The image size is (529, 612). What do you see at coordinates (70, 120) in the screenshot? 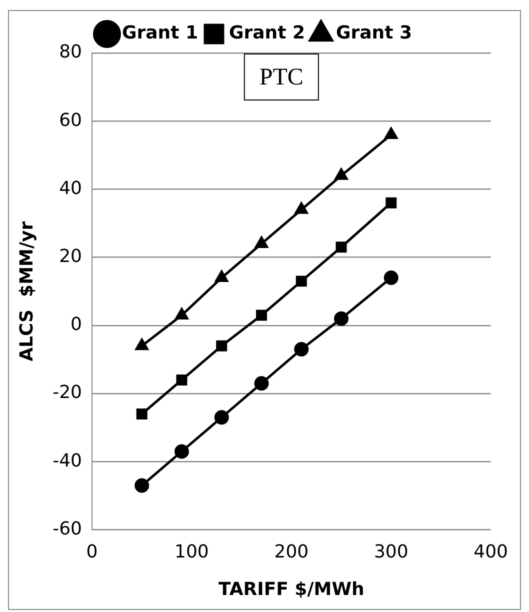
I see `y-tick-label: 60` at bounding box center [70, 120].